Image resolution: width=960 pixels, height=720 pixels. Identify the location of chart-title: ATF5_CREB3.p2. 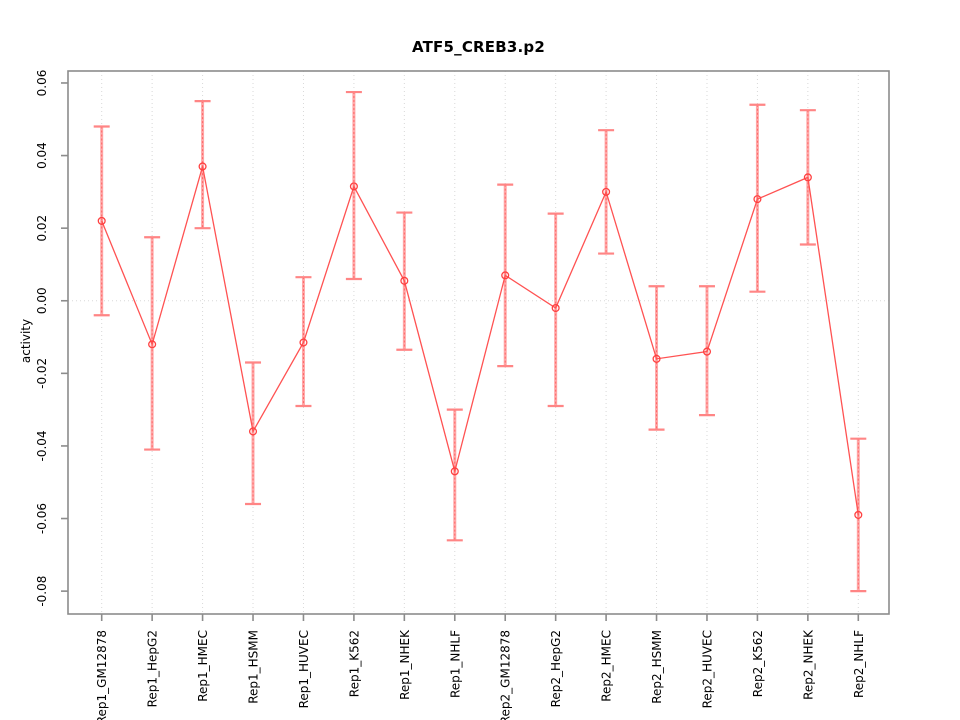
(478, 47).